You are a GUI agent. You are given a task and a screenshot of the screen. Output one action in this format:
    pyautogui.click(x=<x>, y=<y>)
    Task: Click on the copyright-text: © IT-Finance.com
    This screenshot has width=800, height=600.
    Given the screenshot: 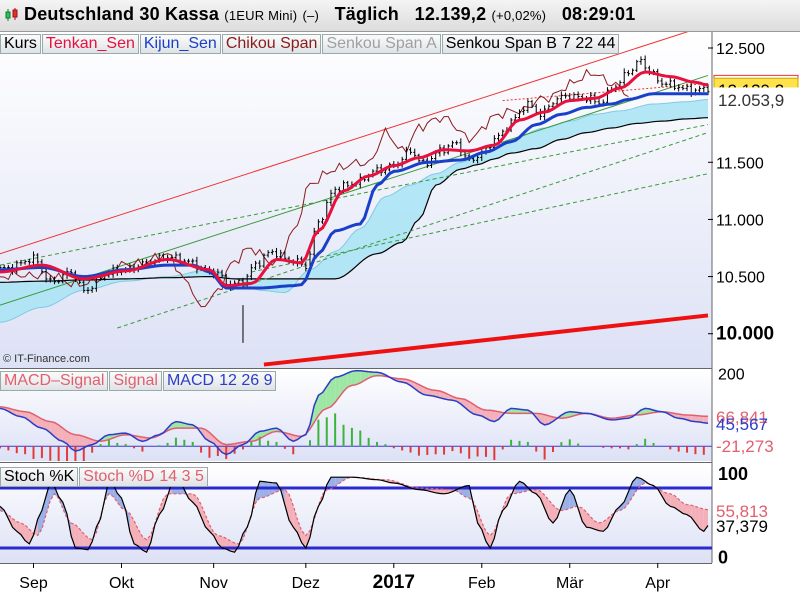 What is the action you would take?
    pyautogui.click(x=46, y=359)
    